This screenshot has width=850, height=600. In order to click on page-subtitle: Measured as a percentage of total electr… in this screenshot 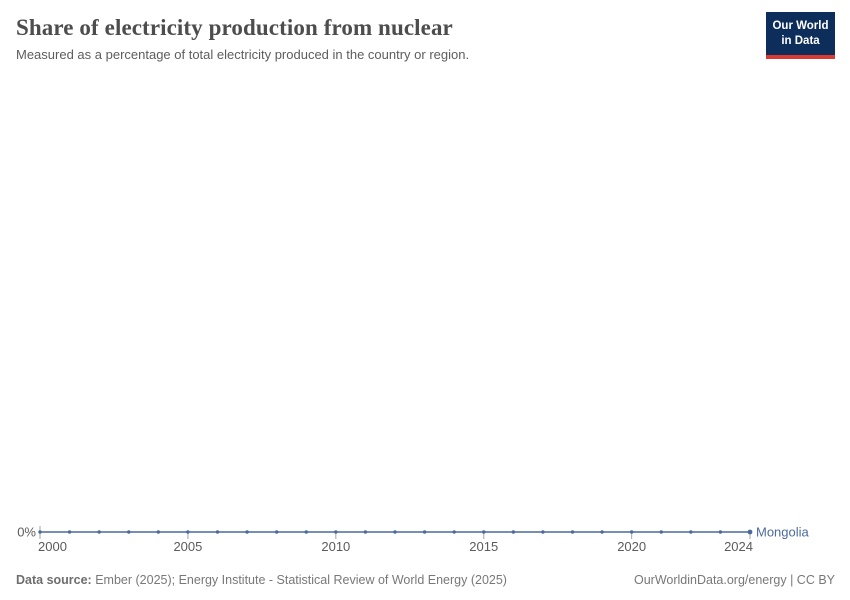, I will do `click(243, 54)`.